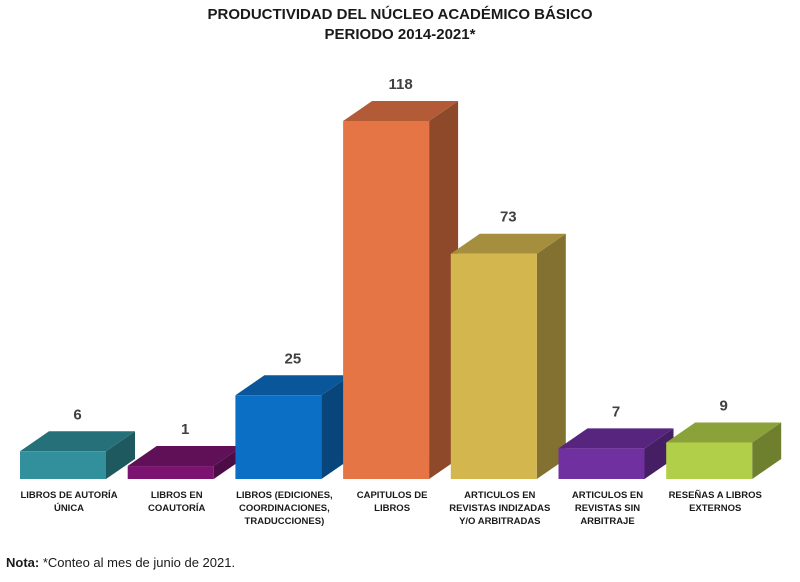 The image size is (800, 582). I want to click on value-label-5: 73, so click(508, 217).